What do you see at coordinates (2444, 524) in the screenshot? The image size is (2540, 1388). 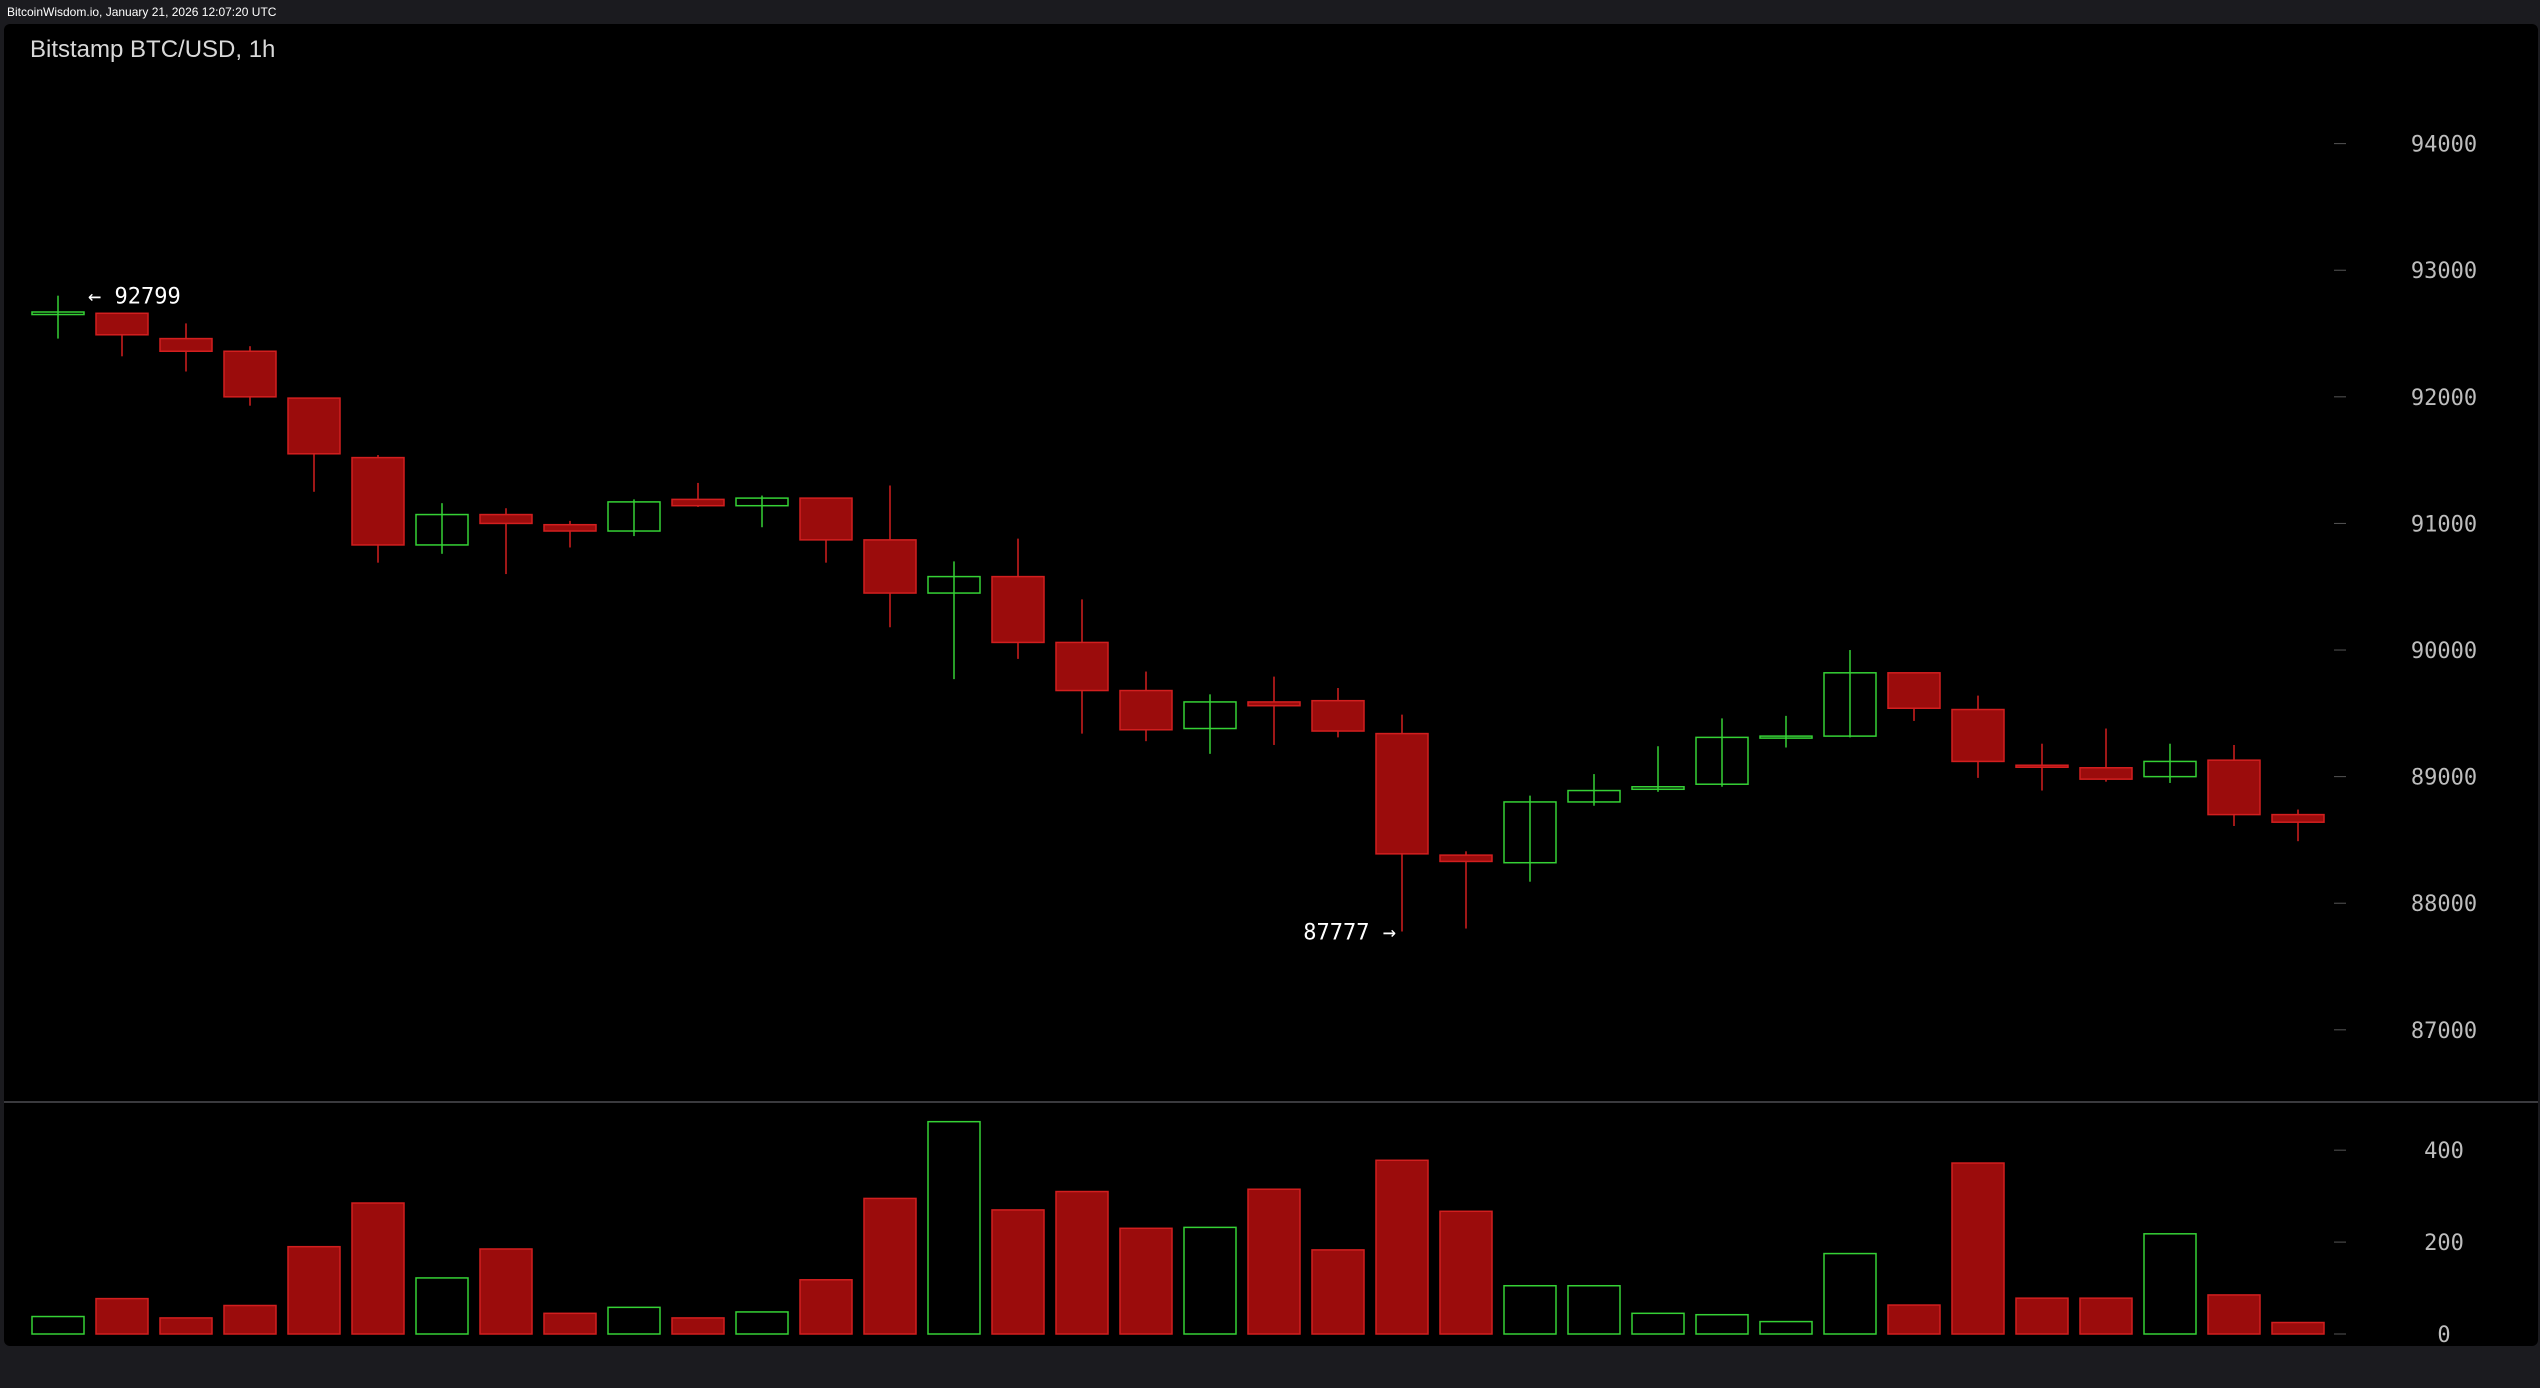 I see `price-tick-label: 91000` at bounding box center [2444, 524].